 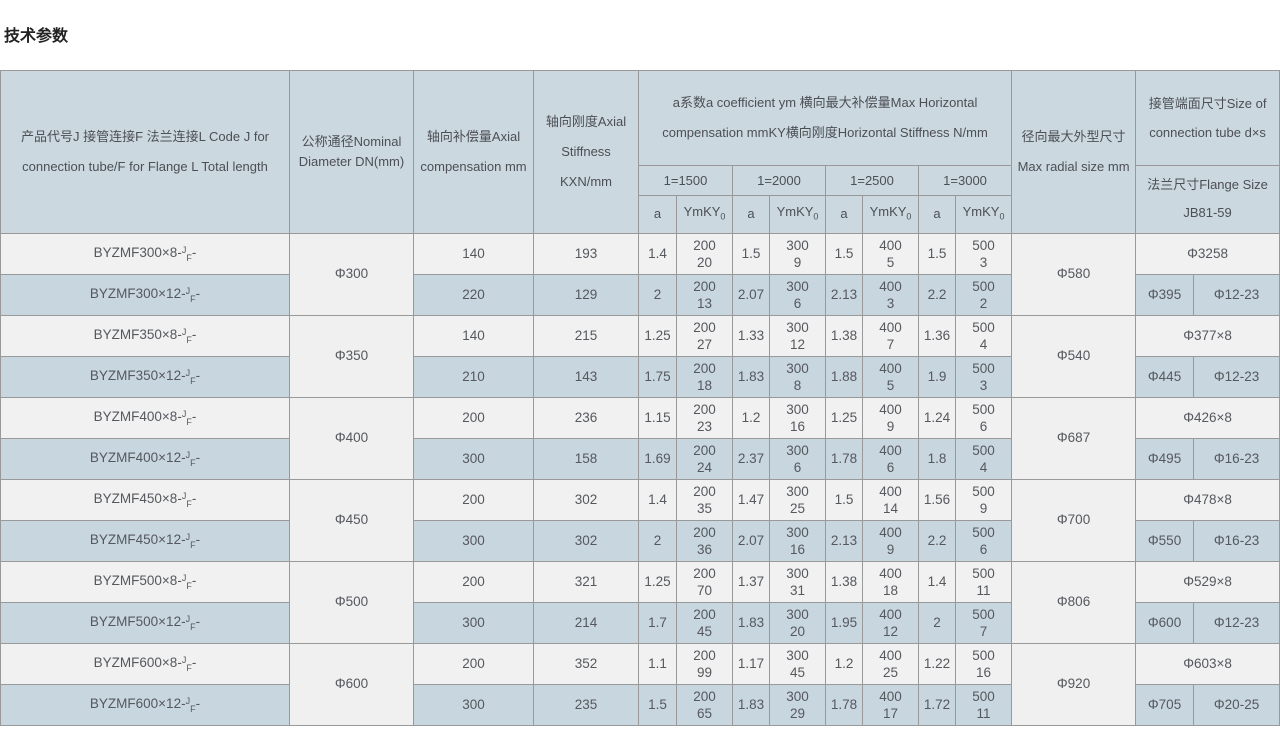 What do you see at coordinates (145, 417) in the screenshot?
I see `product-code-cell: BYZMF400×8-JF-` at bounding box center [145, 417].